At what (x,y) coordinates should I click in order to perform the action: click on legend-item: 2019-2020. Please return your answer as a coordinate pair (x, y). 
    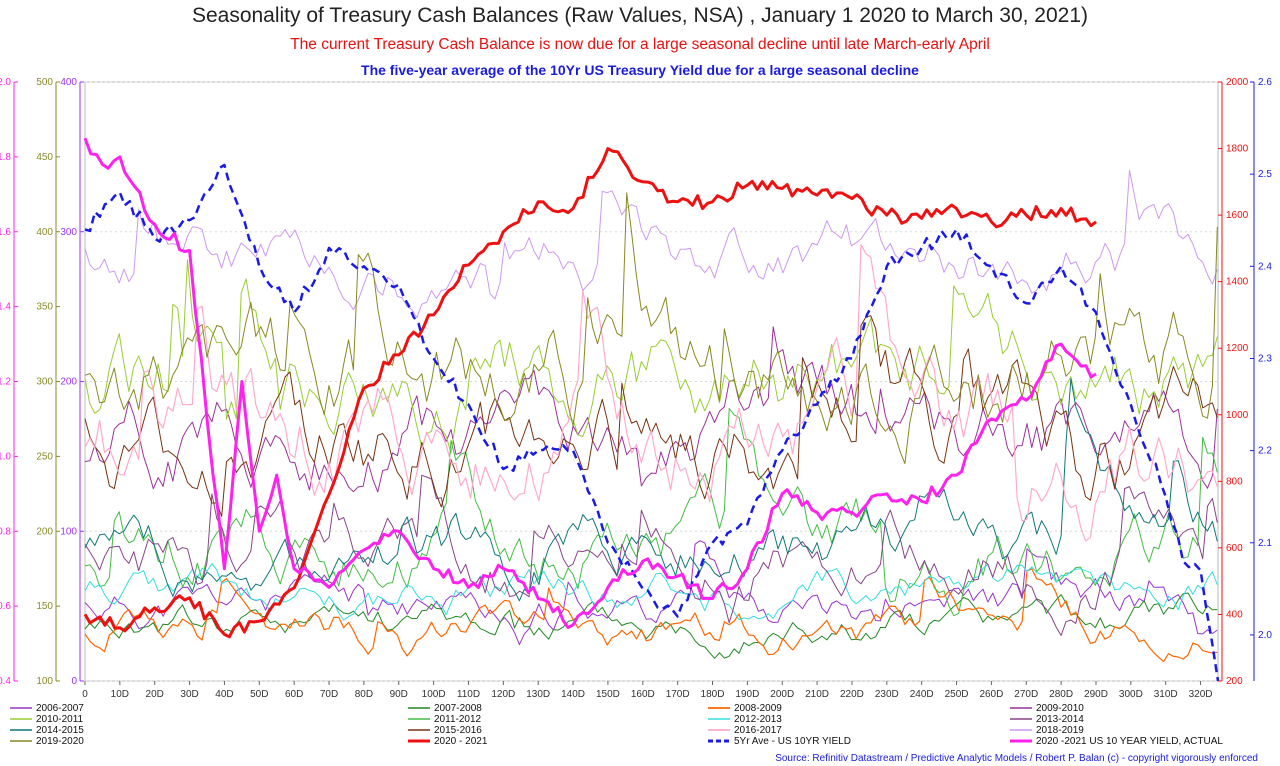
    Looking at the image, I should click on (47, 741).